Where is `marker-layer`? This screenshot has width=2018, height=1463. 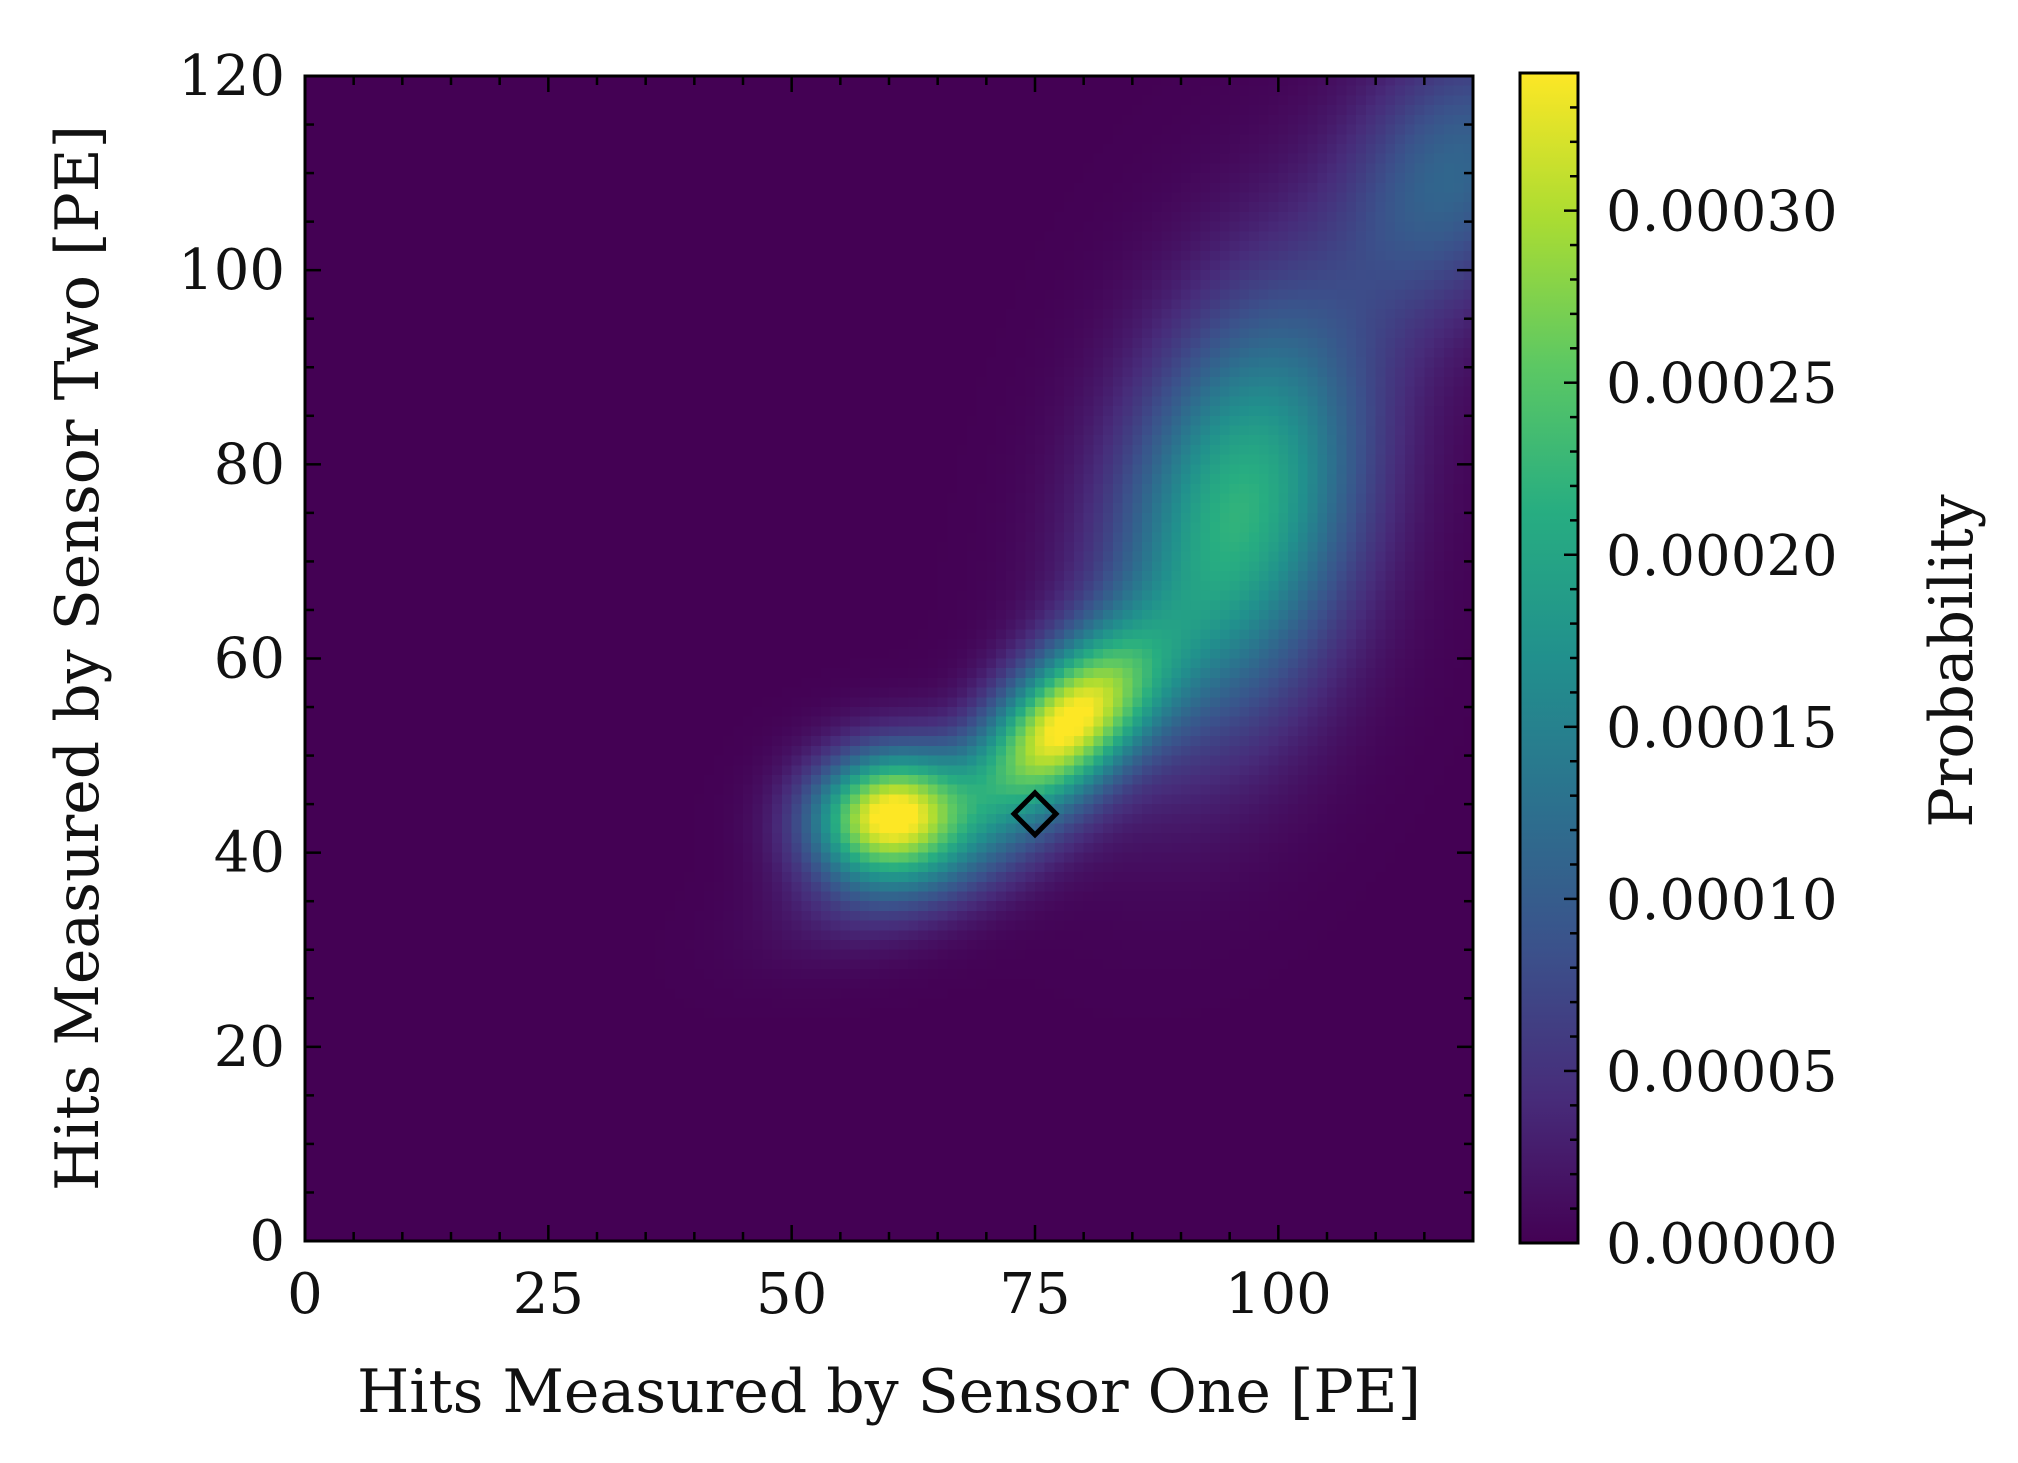
marker-layer is located at coordinates (1035, 814).